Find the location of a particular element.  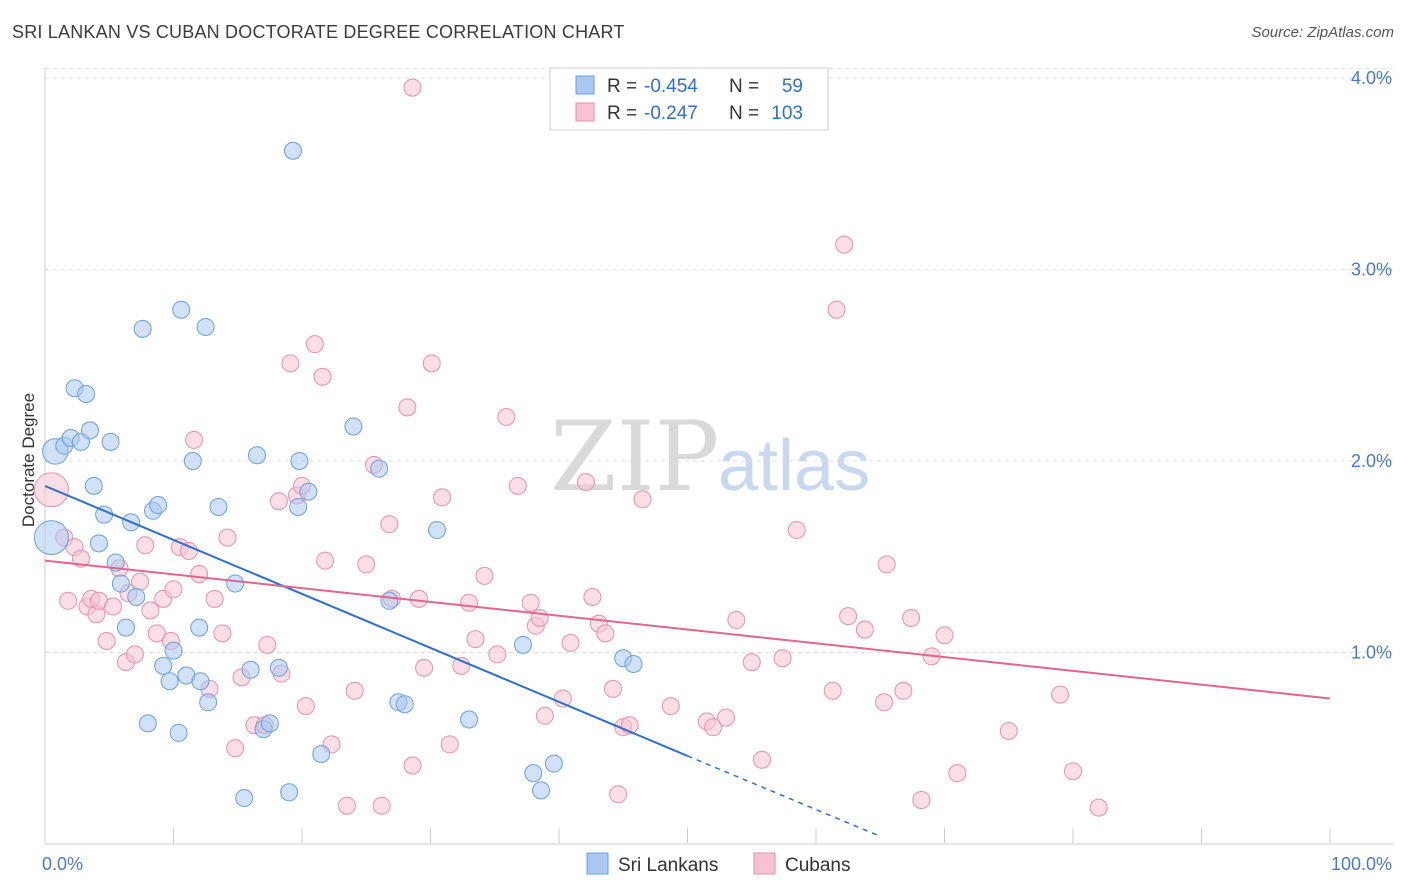

legend-r-label-cuban: R = is located at coordinates (622, 113).